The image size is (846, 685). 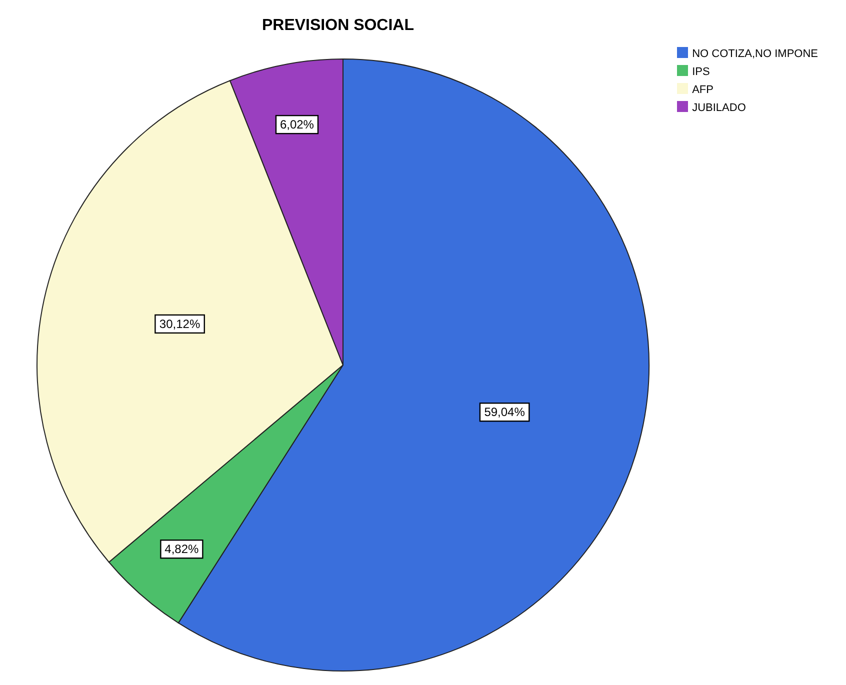 What do you see at coordinates (755, 54) in the screenshot?
I see `legend-label: NO COTIZA,NO IMPONE` at bounding box center [755, 54].